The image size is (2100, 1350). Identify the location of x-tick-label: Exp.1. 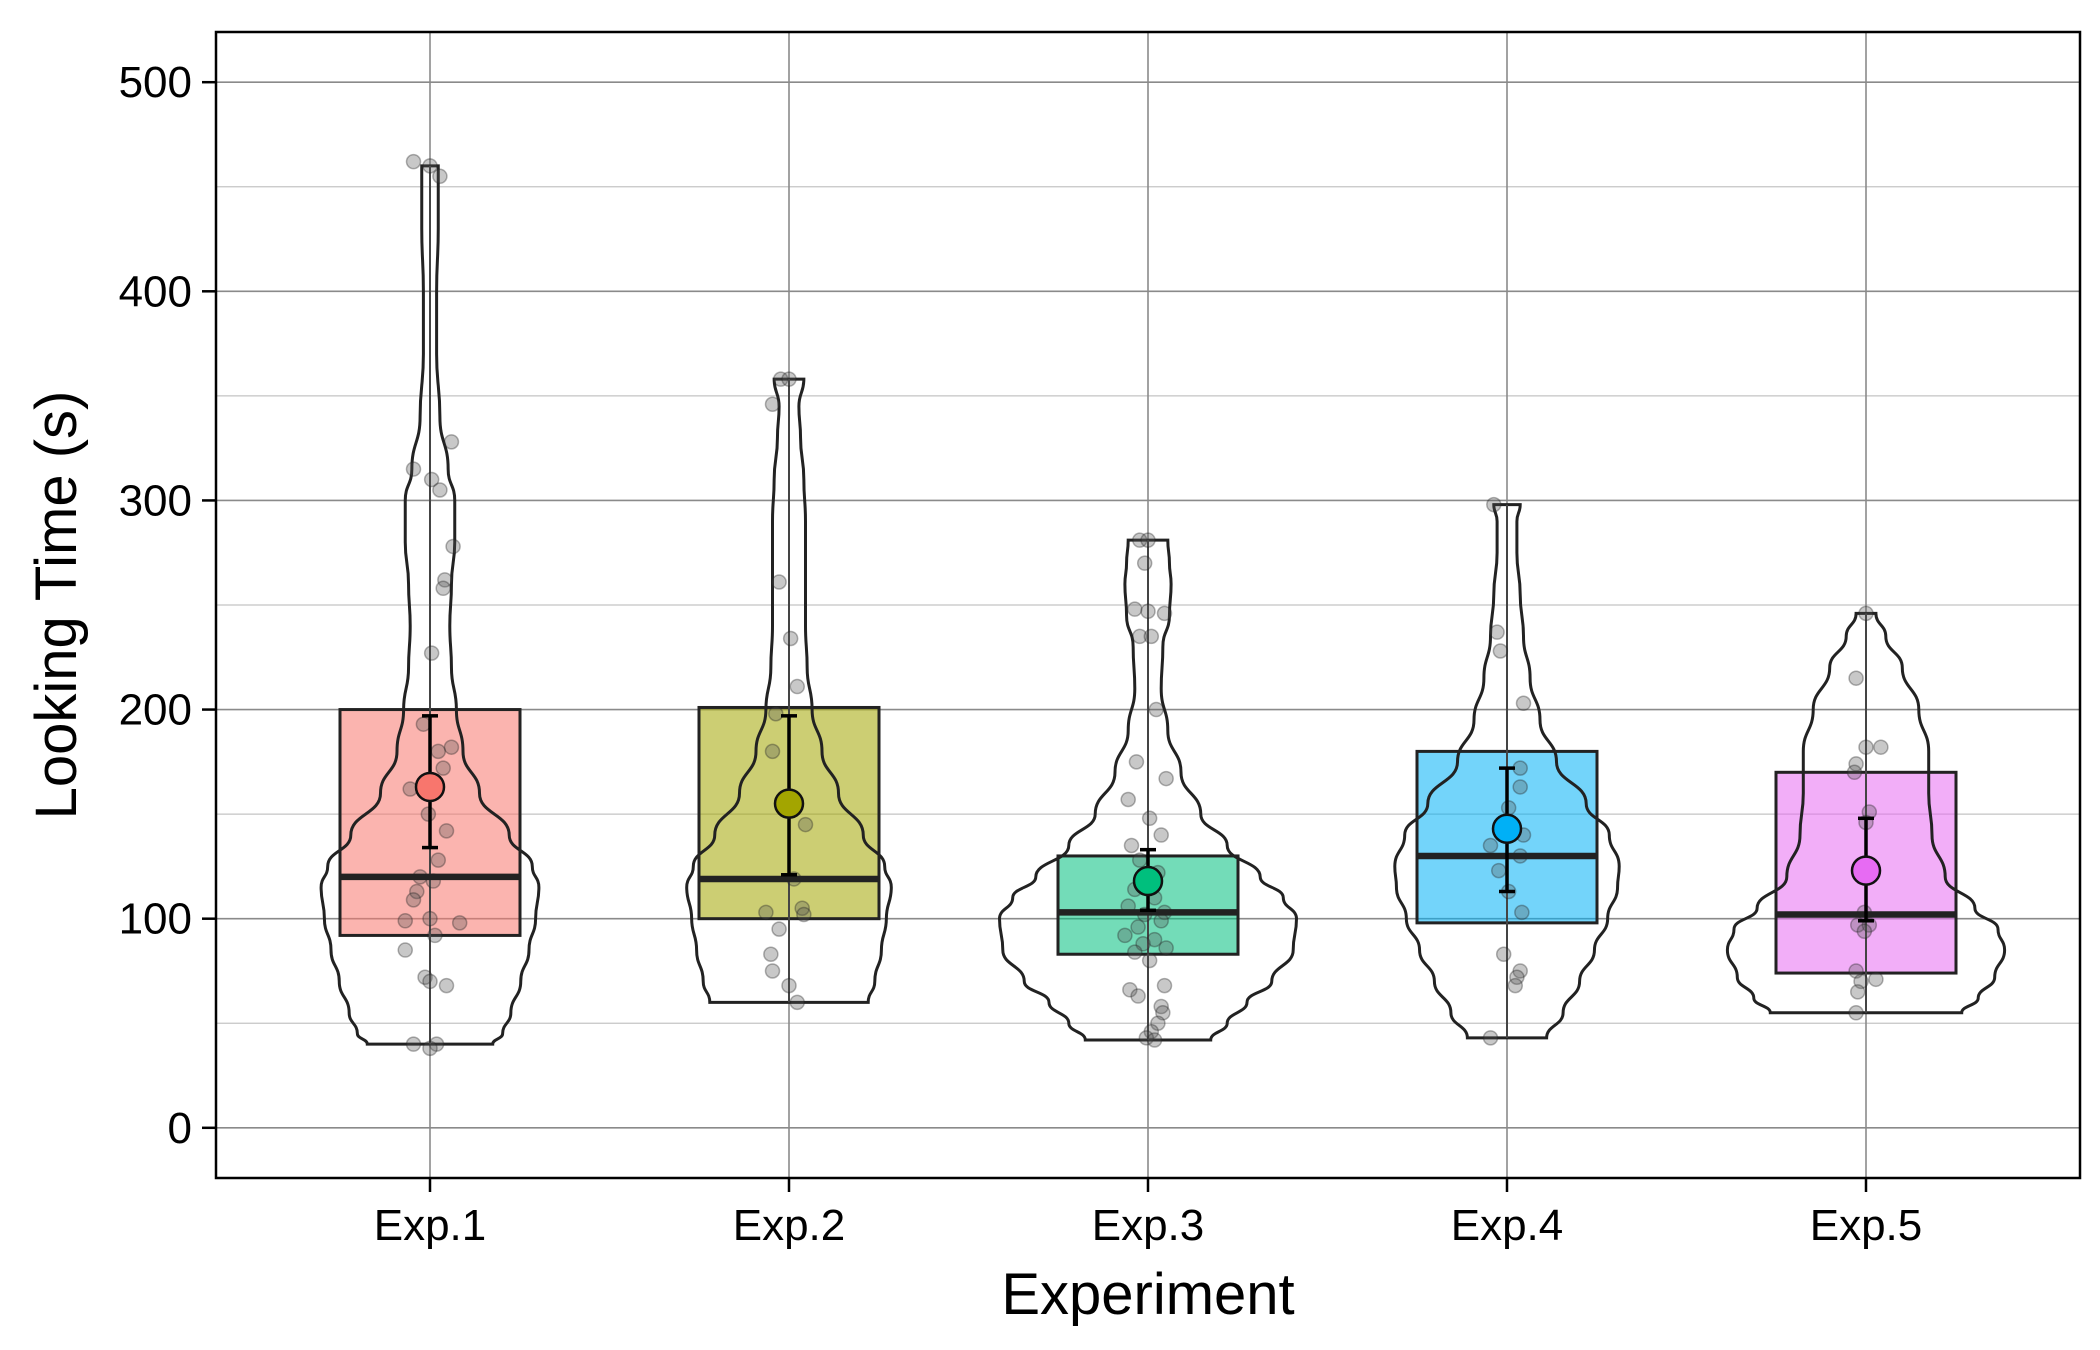
(430, 1225).